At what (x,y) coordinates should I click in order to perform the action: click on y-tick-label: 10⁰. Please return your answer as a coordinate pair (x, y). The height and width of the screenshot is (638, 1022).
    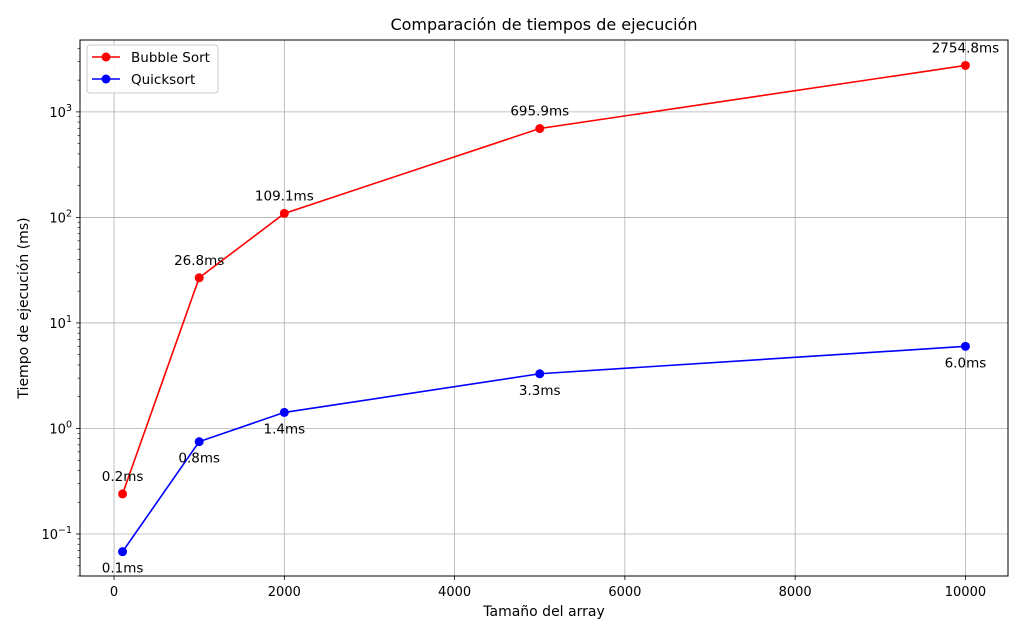
    Looking at the image, I should click on (60, 428).